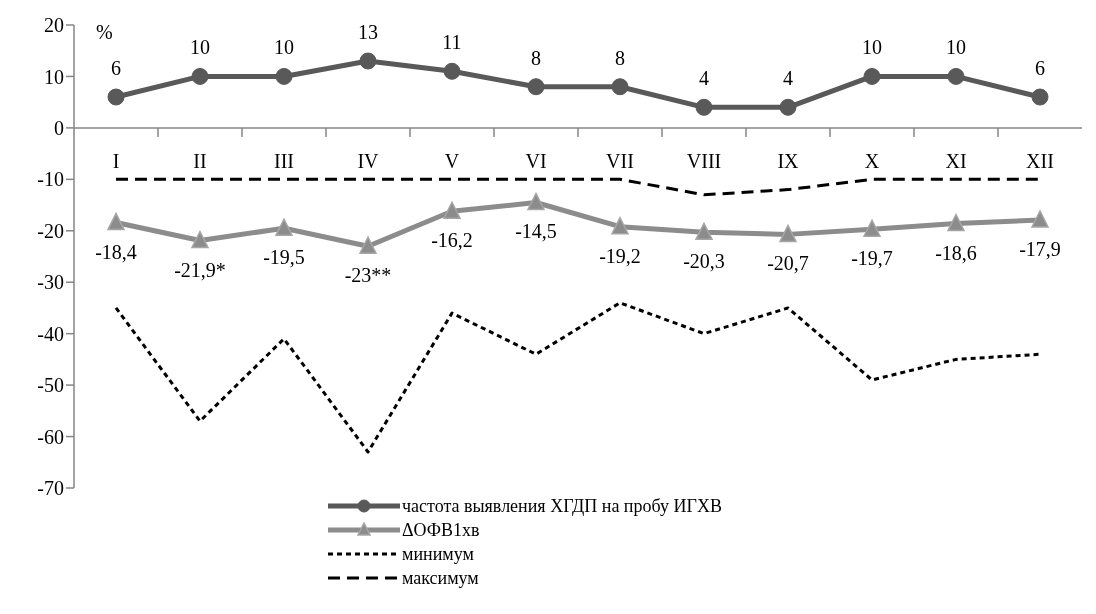 Image resolution: width=1096 pixels, height=614 pixels. I want to click on y-tick-label: -30, so click(50, 282).